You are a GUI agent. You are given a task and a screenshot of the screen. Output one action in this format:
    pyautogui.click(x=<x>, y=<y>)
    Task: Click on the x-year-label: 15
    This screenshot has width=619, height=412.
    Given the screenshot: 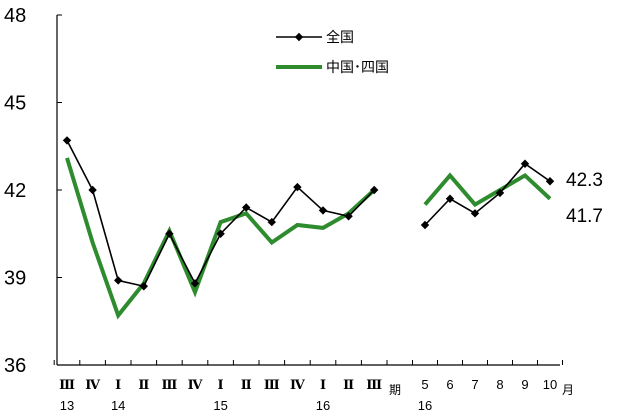 What is the action you would take?
    pyautogui.click(x=220, y=405)
    